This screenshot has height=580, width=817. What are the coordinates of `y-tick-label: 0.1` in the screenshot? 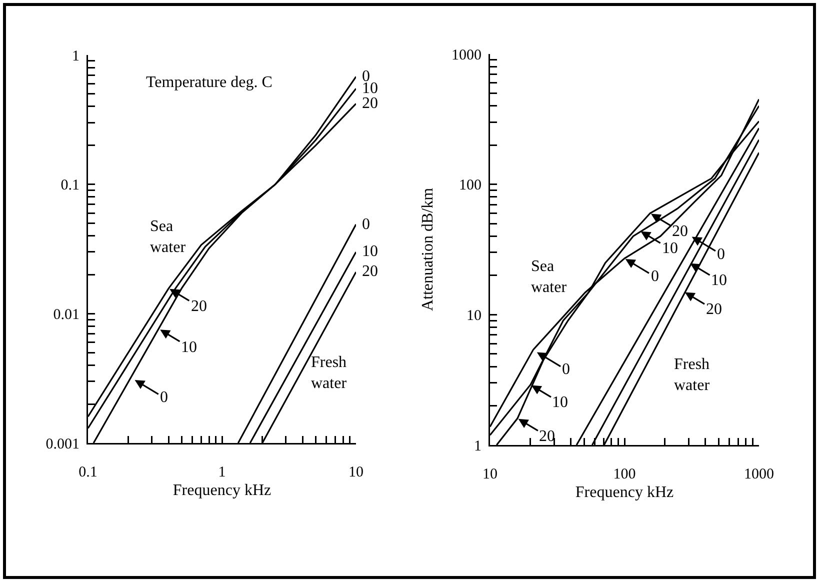 It's located at (70, 186).